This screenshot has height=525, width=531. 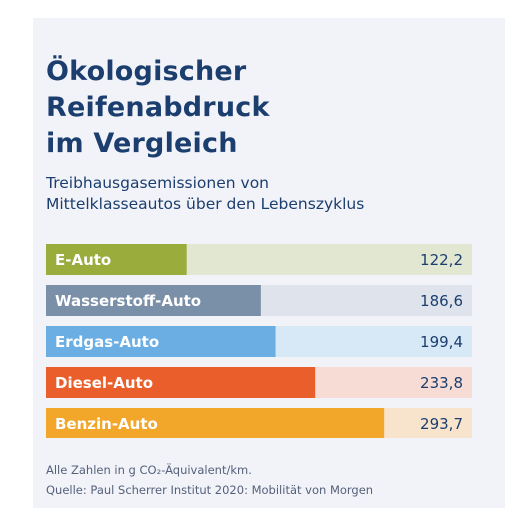 What do you see at coordinates (259, 259) in the screenshot?
I see `bar-row-e-auto: E-Auto 122,2` at bounding box center [259, 259].